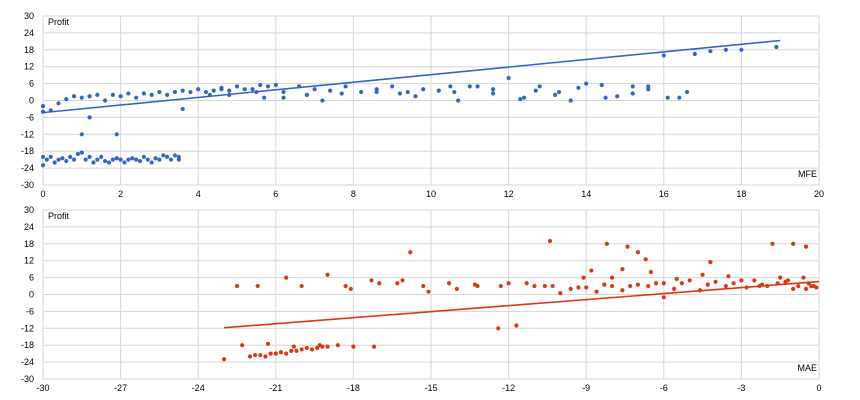 The image size is (860, 400). What do you see at coordinates (522, 304) in the screenshot?
I see `chart2-trend-line` at bounding box center [522, 304].